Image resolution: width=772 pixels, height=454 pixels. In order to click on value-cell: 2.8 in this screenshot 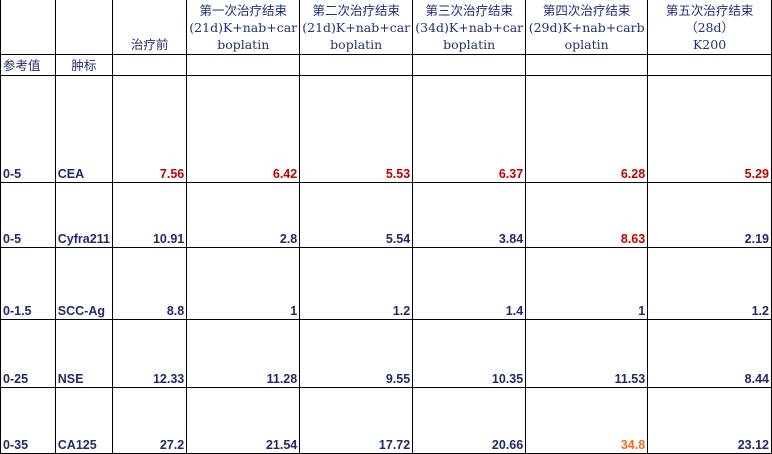, I will do `click(243, 215)`.